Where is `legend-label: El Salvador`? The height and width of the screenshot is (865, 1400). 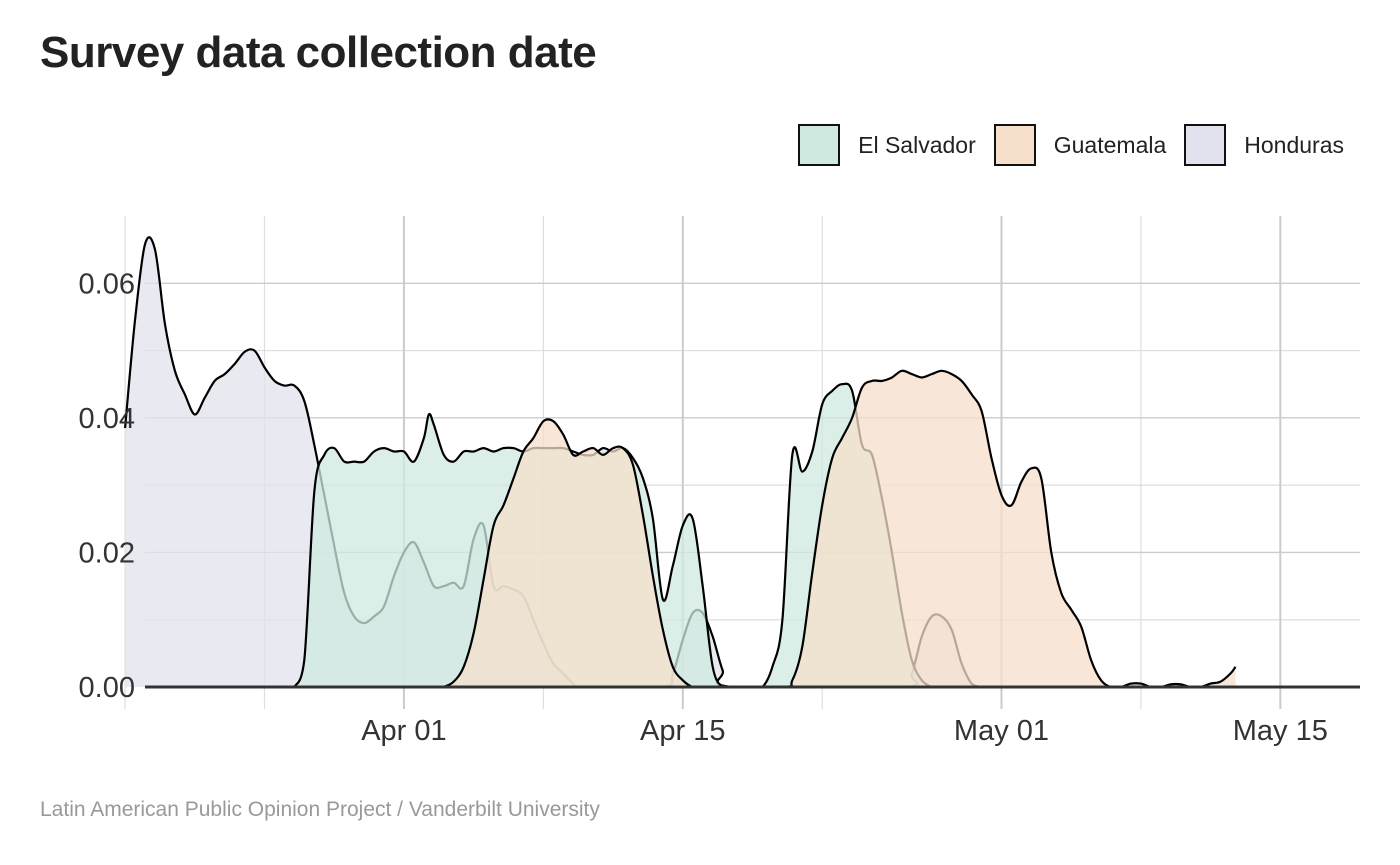
legend-label: El Salvador is located at coordinates (917, 144).